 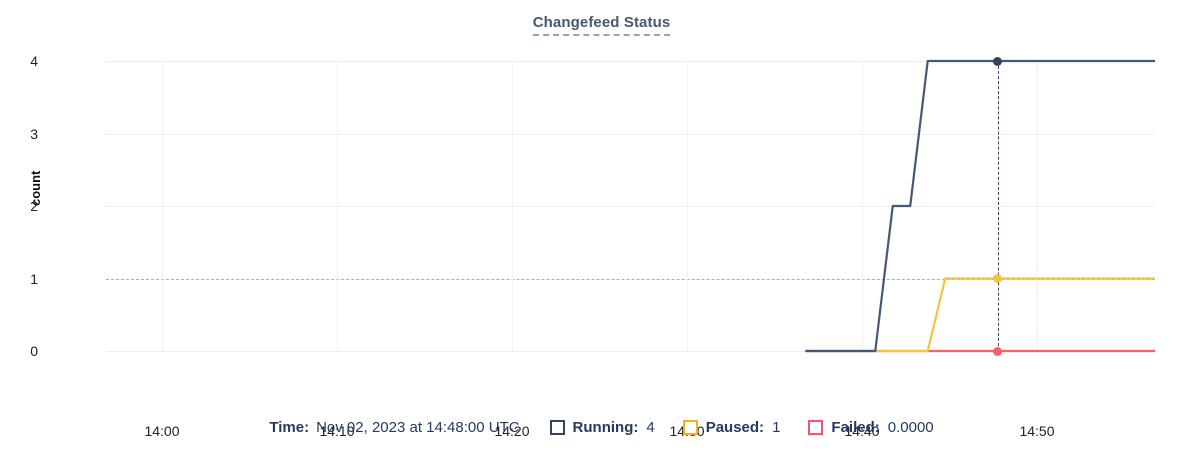 What do you see at coordinates (34, 61) in the screenshot?
I see `y-tick-4: 4` at bounding box center [34, 61].